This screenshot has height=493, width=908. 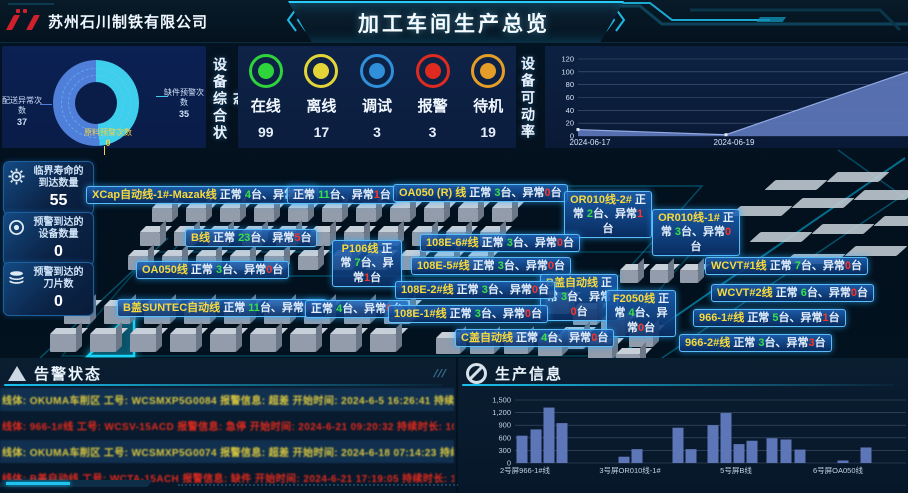 I want to click on donut-leader-bottom, so click(x=104, y=150).